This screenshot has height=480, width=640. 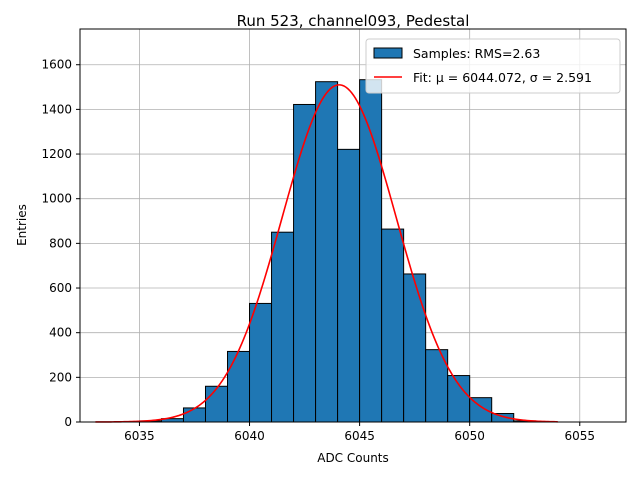 I want to click on legend-frame, so click(x=493, y=66).